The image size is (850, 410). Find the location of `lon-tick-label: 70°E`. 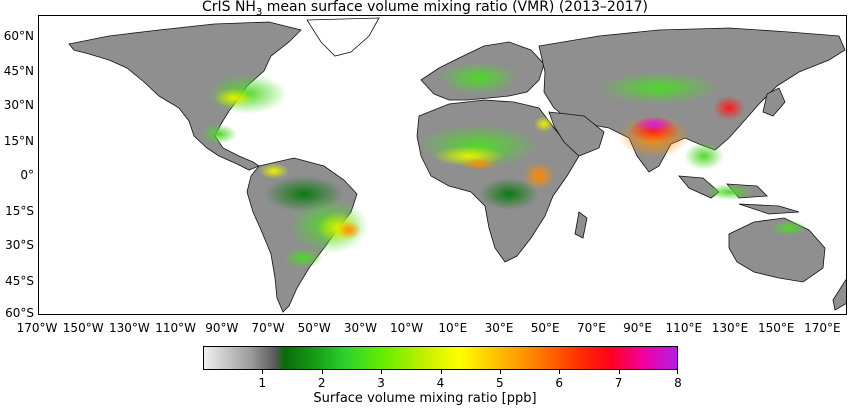

lon-tick-label: 70°E is located at coordinates (591, 328).